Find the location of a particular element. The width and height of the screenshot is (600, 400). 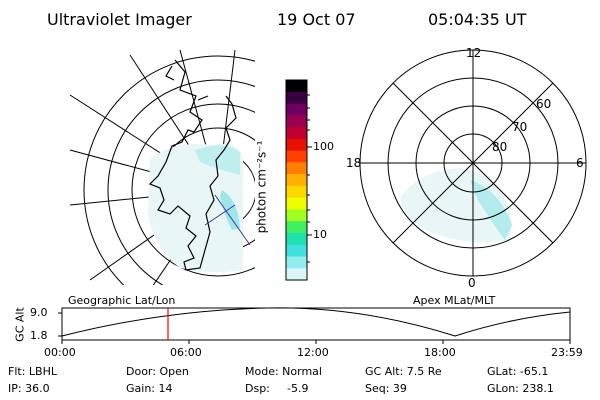

mlat-70-label: 70 is located at coordinates (520, 127).